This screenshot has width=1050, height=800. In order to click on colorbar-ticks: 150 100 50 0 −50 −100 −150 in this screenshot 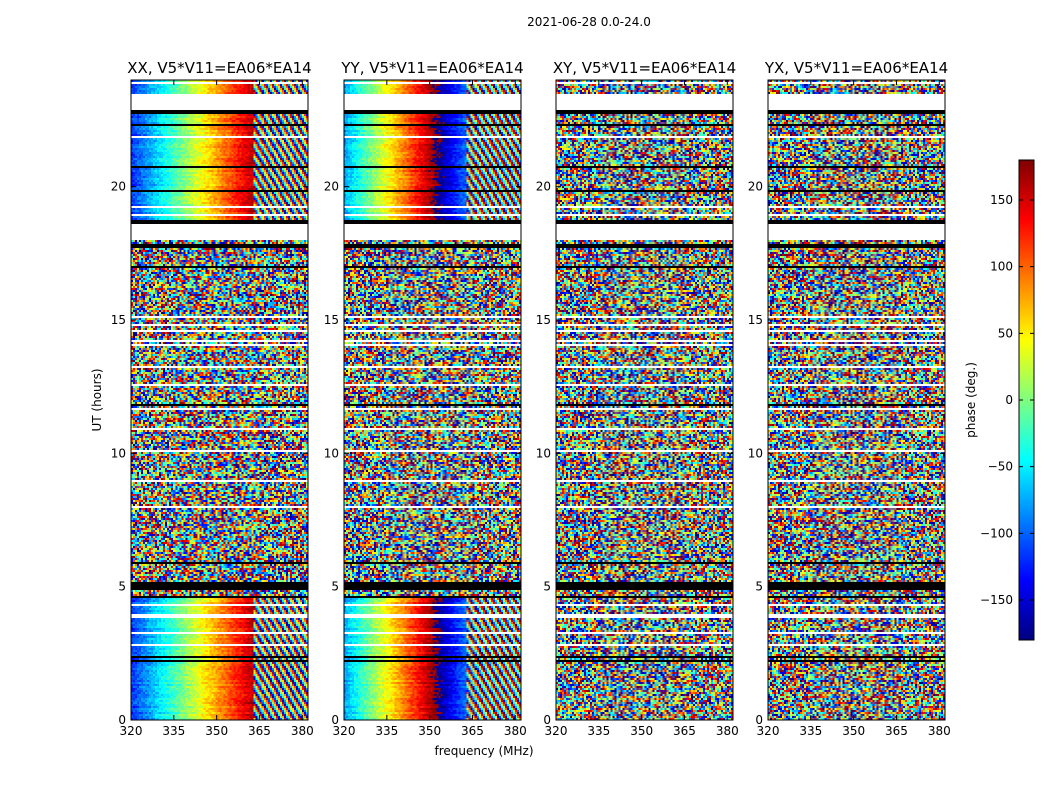, I will do `click(1007, 400)`.